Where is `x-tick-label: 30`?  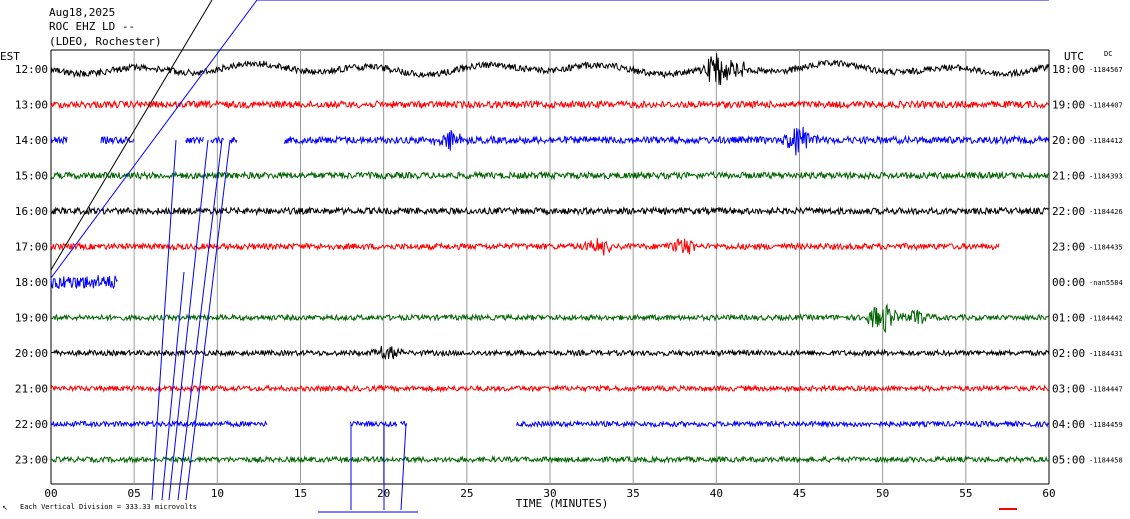 x-tick-label: 30 is located at coordinates (549, 493).